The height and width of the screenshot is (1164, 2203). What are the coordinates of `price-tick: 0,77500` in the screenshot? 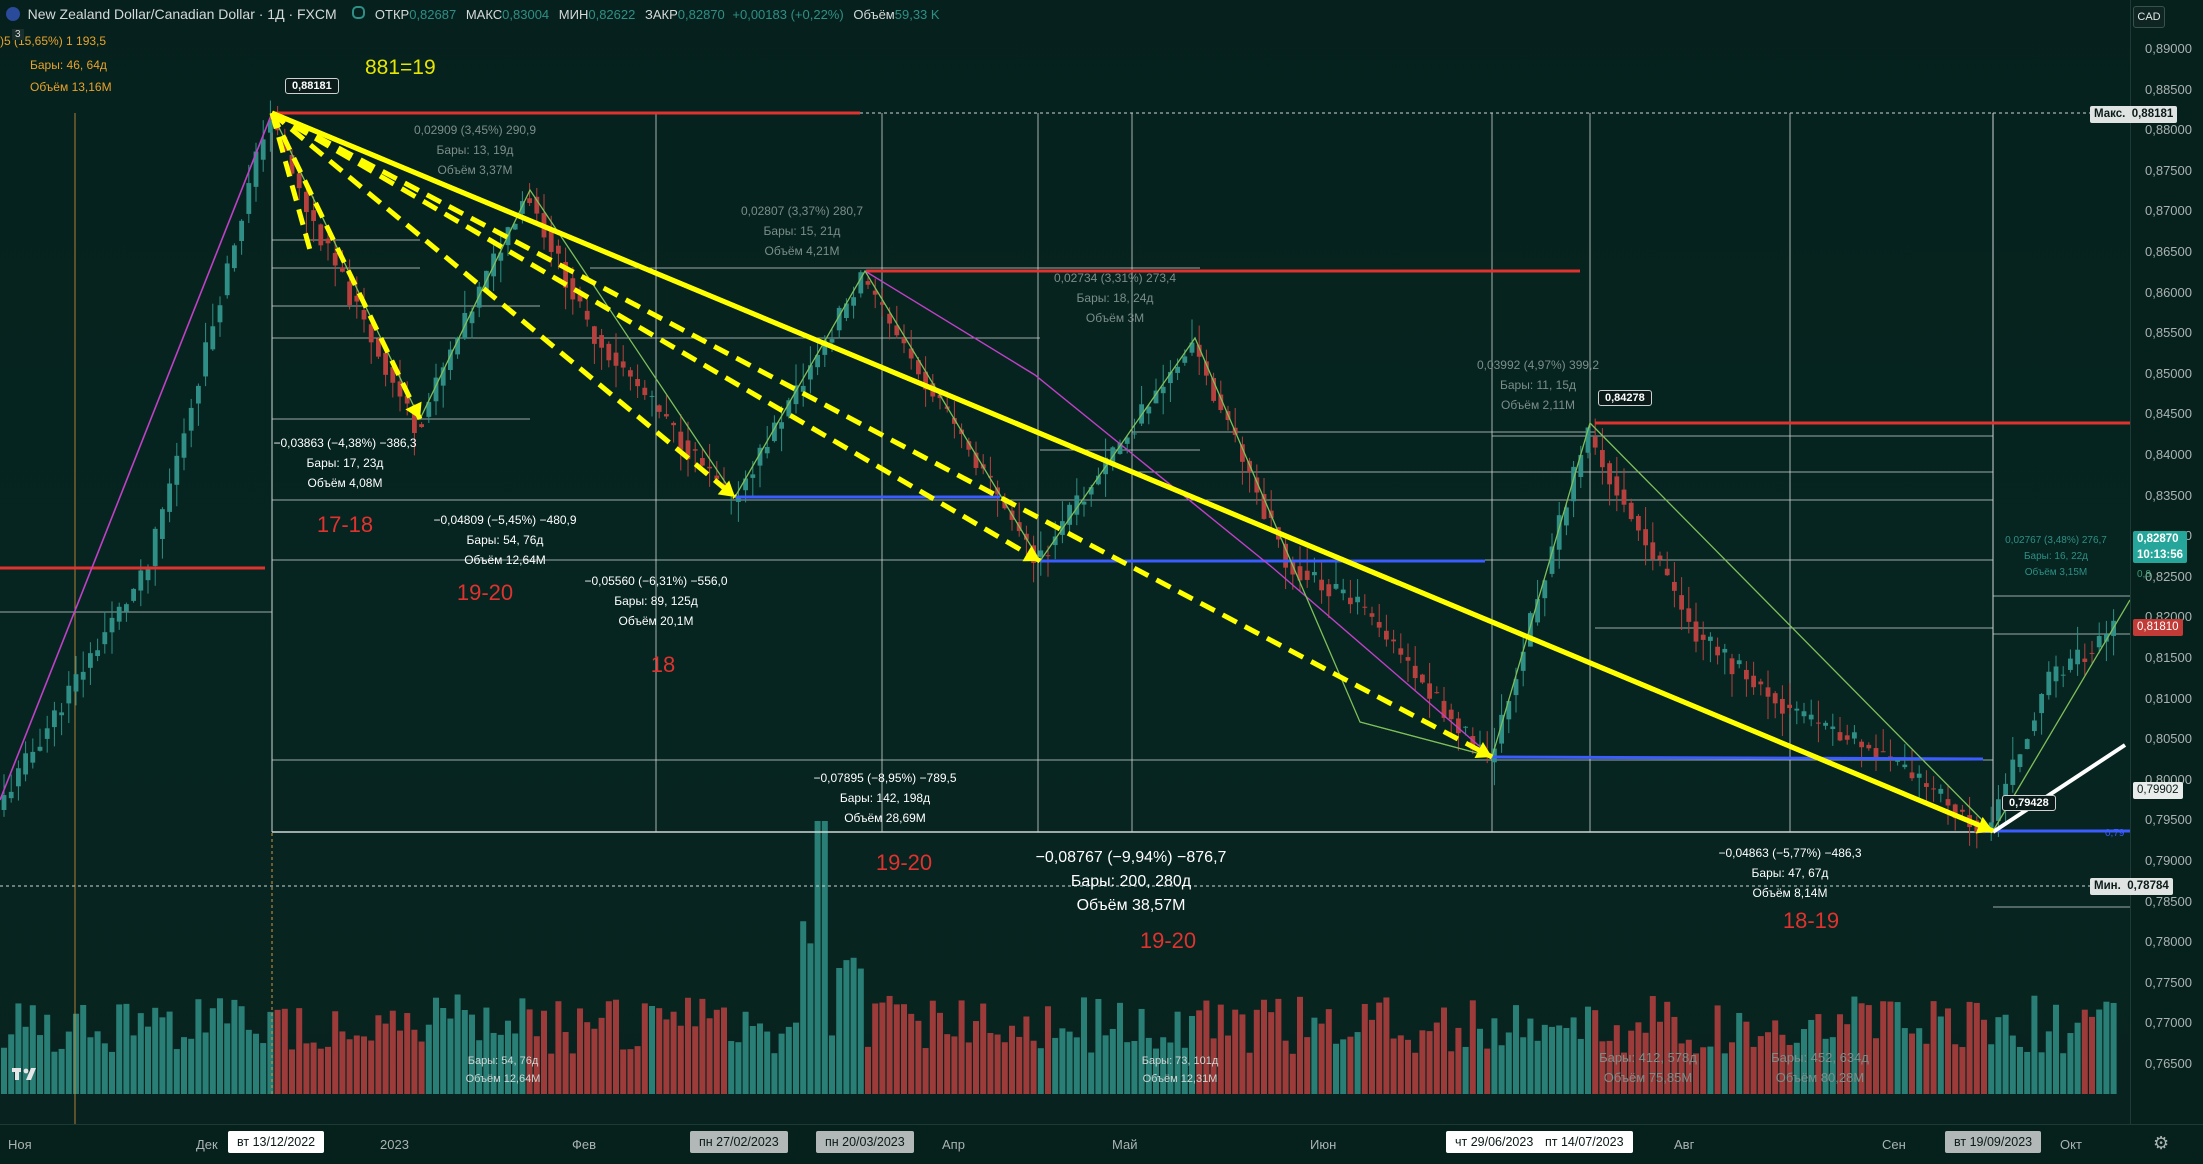 It's located at (2168, 982).